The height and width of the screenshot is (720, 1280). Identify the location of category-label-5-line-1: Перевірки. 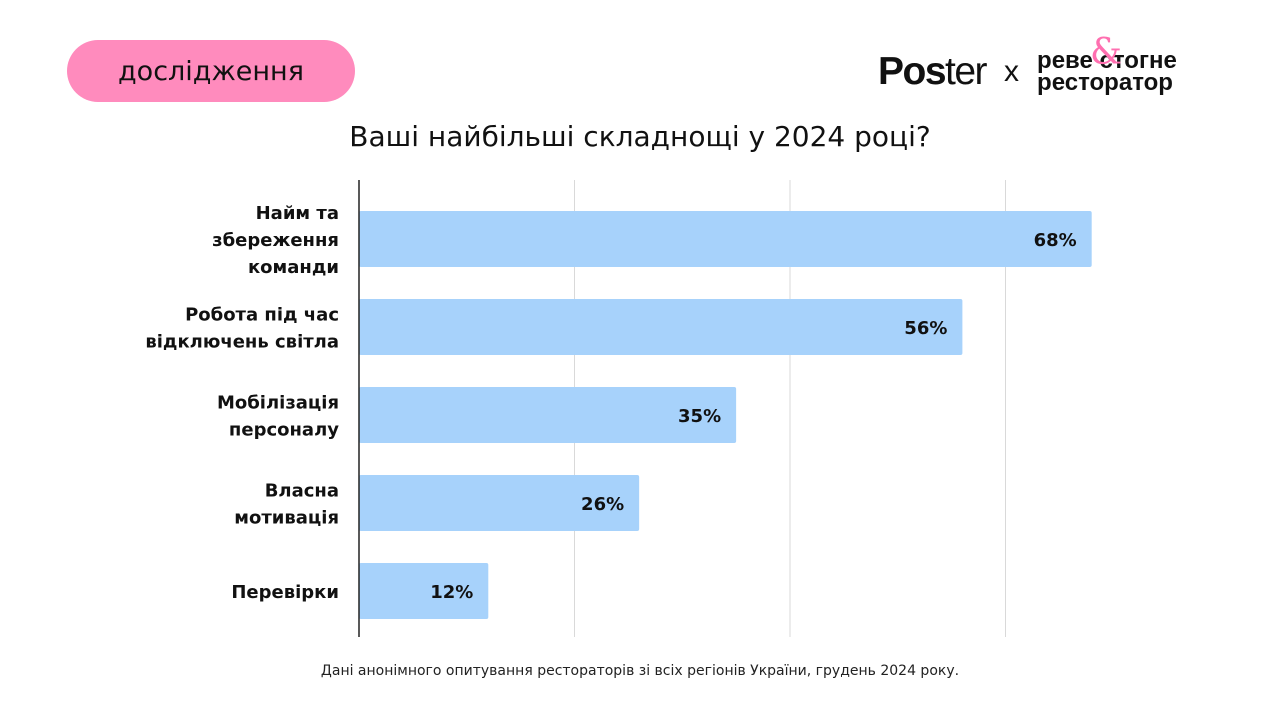
(285, 592).